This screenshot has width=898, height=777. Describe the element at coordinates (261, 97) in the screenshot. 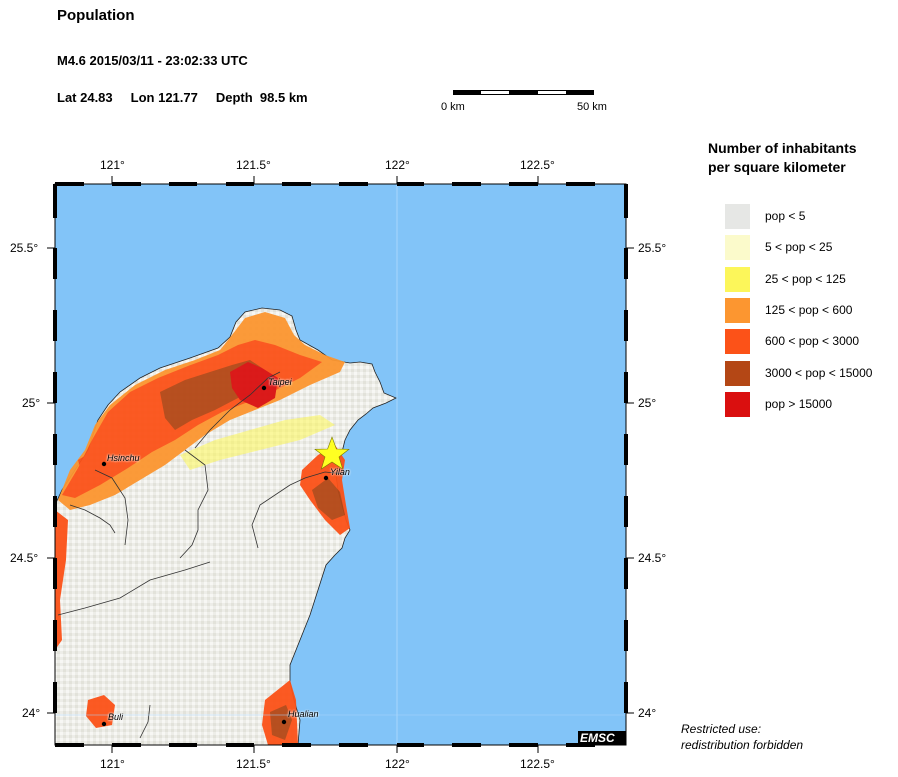

I see `event-depth: Depth 98.5 km` at that location.